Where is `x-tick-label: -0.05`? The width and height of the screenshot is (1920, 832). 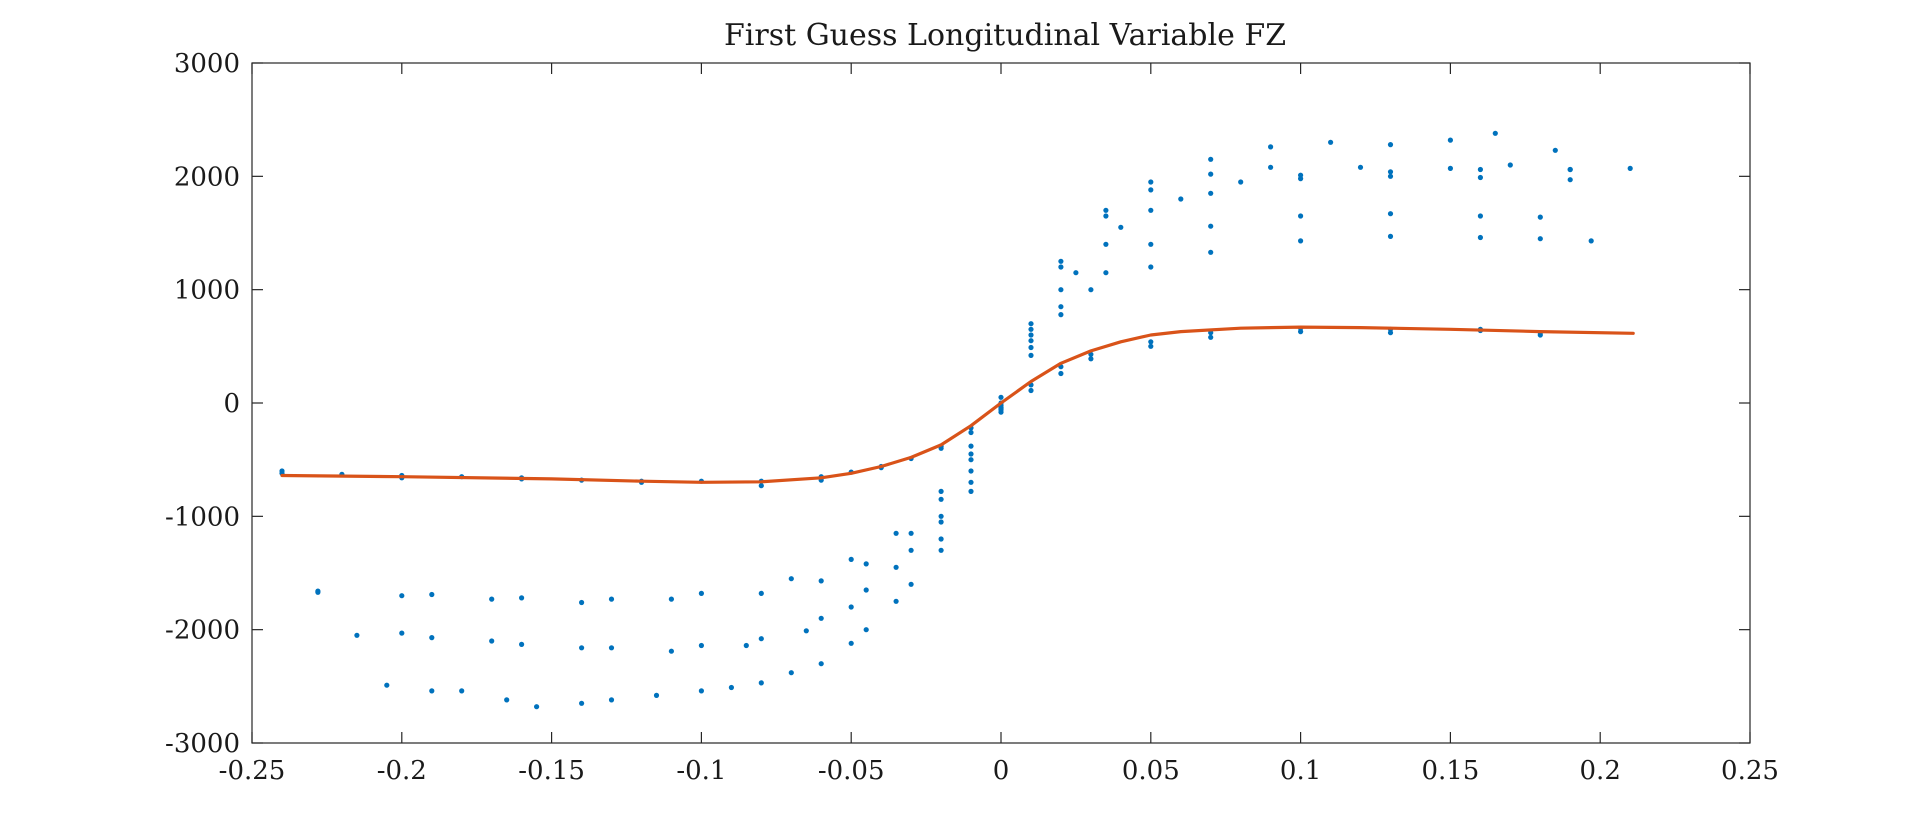
x-tick-label: -0.05 is located at coordinates (851, 771).